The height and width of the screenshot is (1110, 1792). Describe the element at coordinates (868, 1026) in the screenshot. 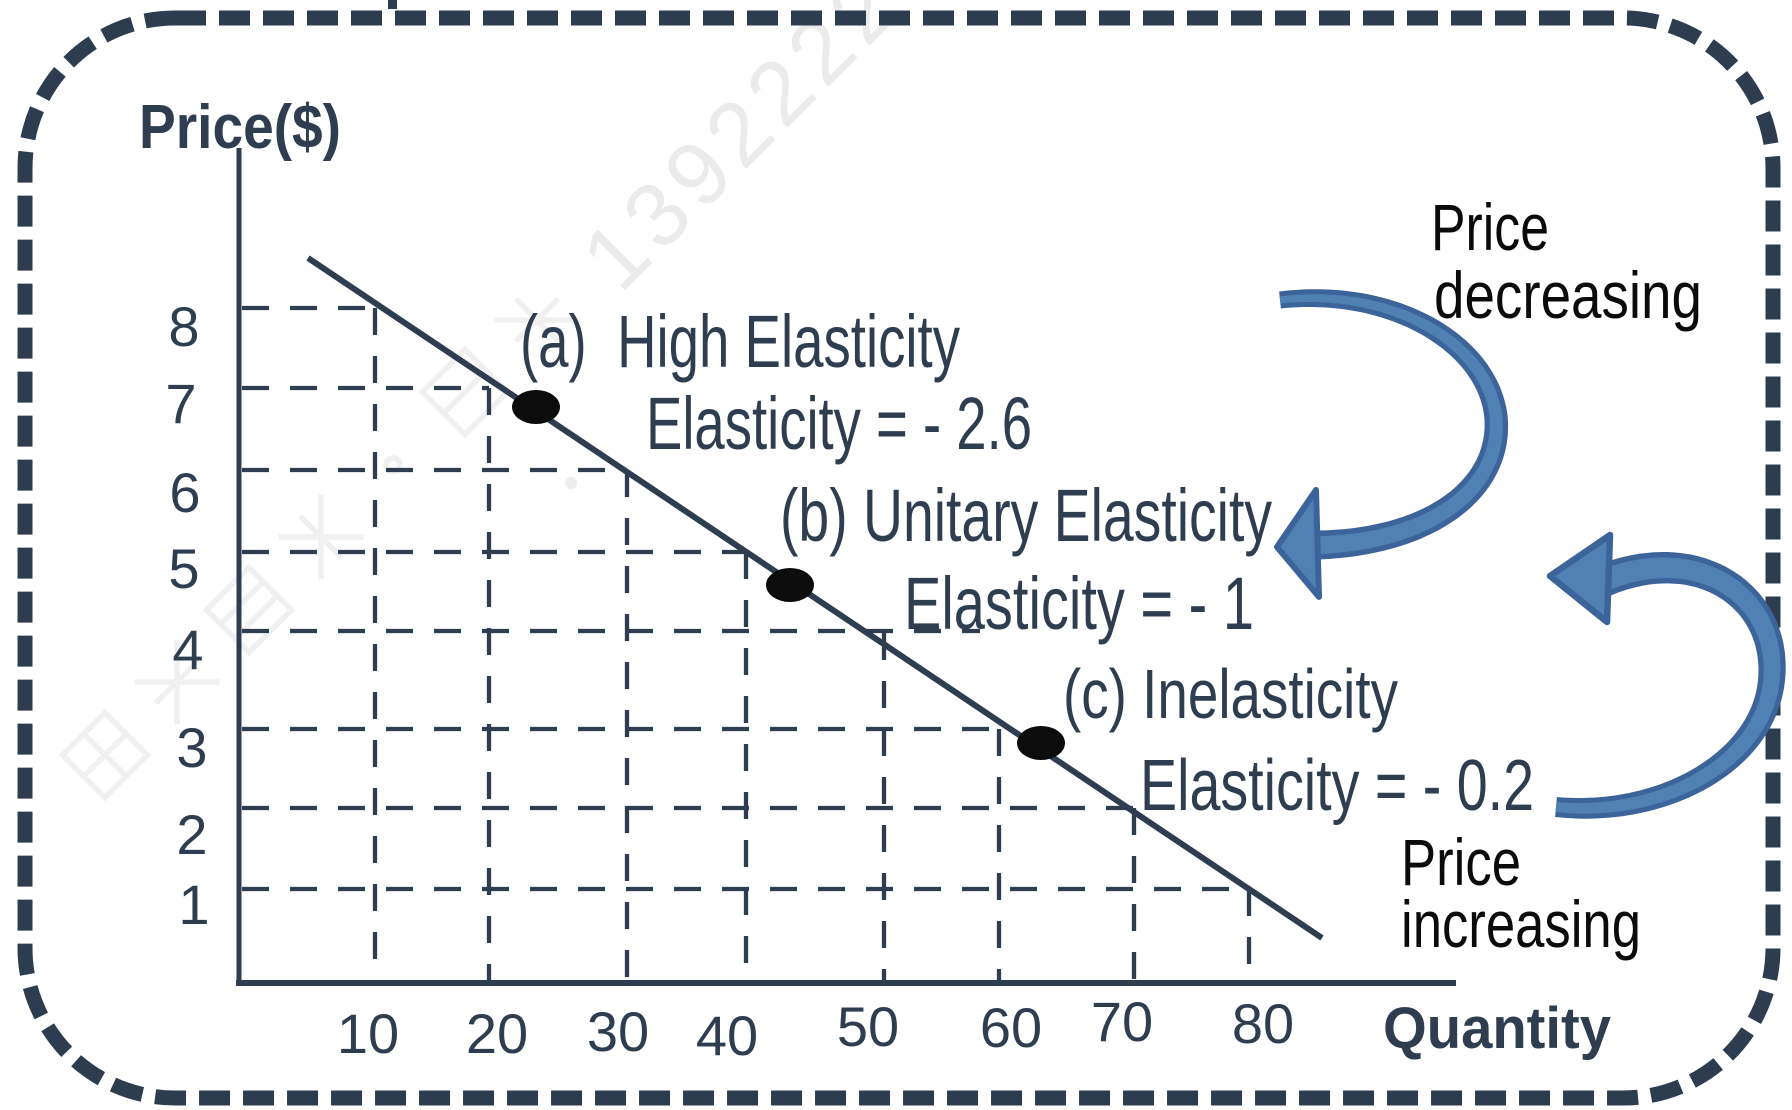

I see `svg-text: 50` at that location.